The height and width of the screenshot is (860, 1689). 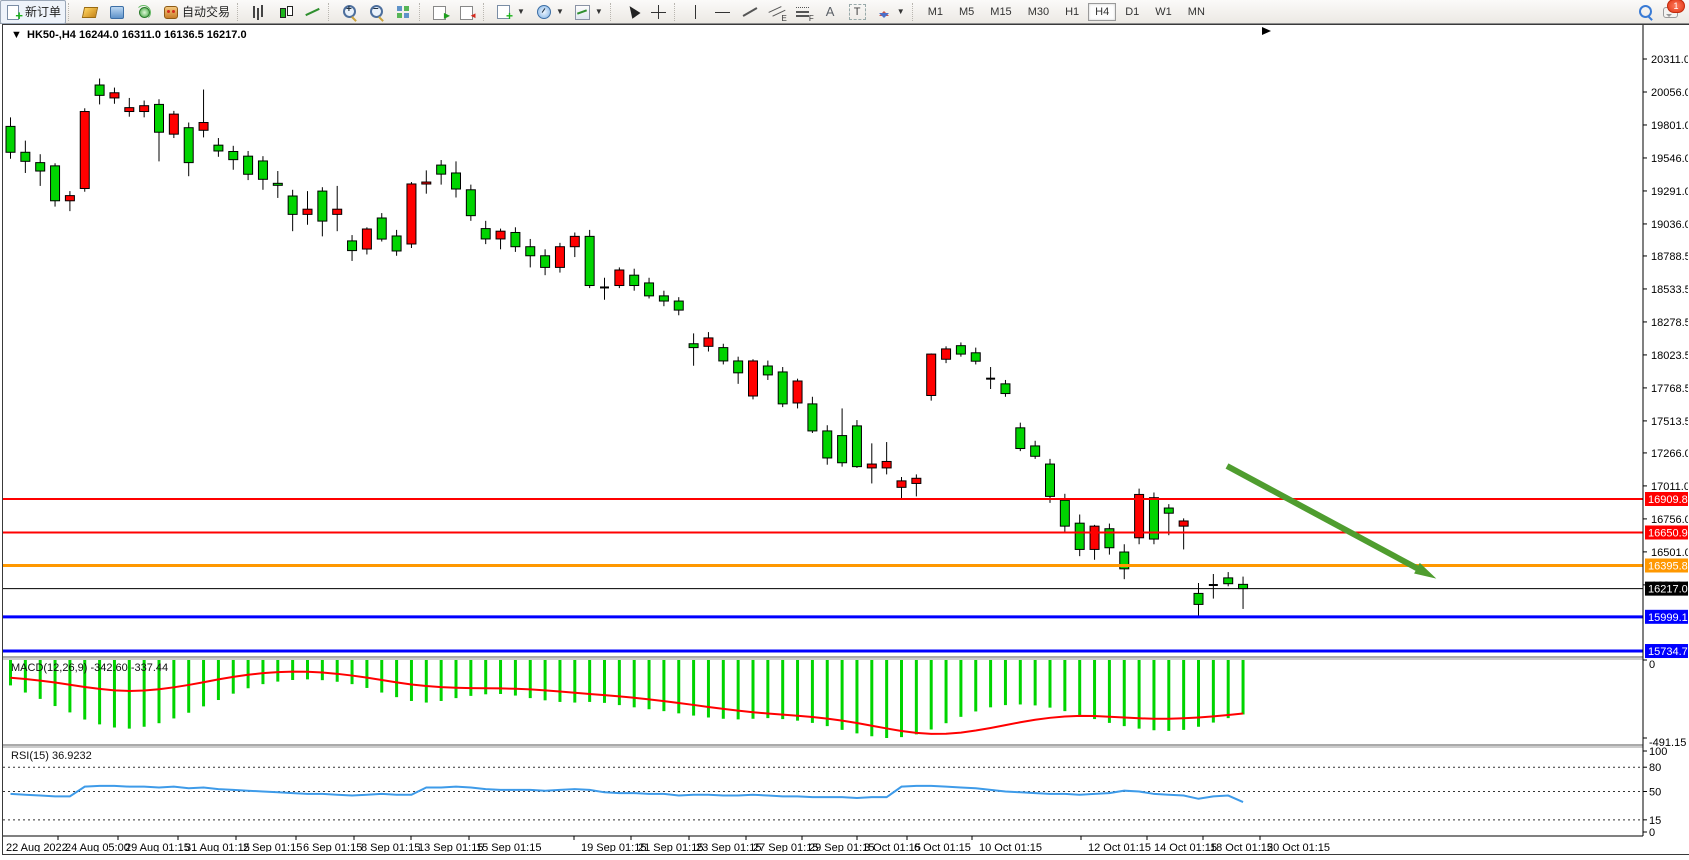 What do you see at coordinates (582, 12) in the screenshot?
I see `indicators-icon` at bounding box center [582, 12].